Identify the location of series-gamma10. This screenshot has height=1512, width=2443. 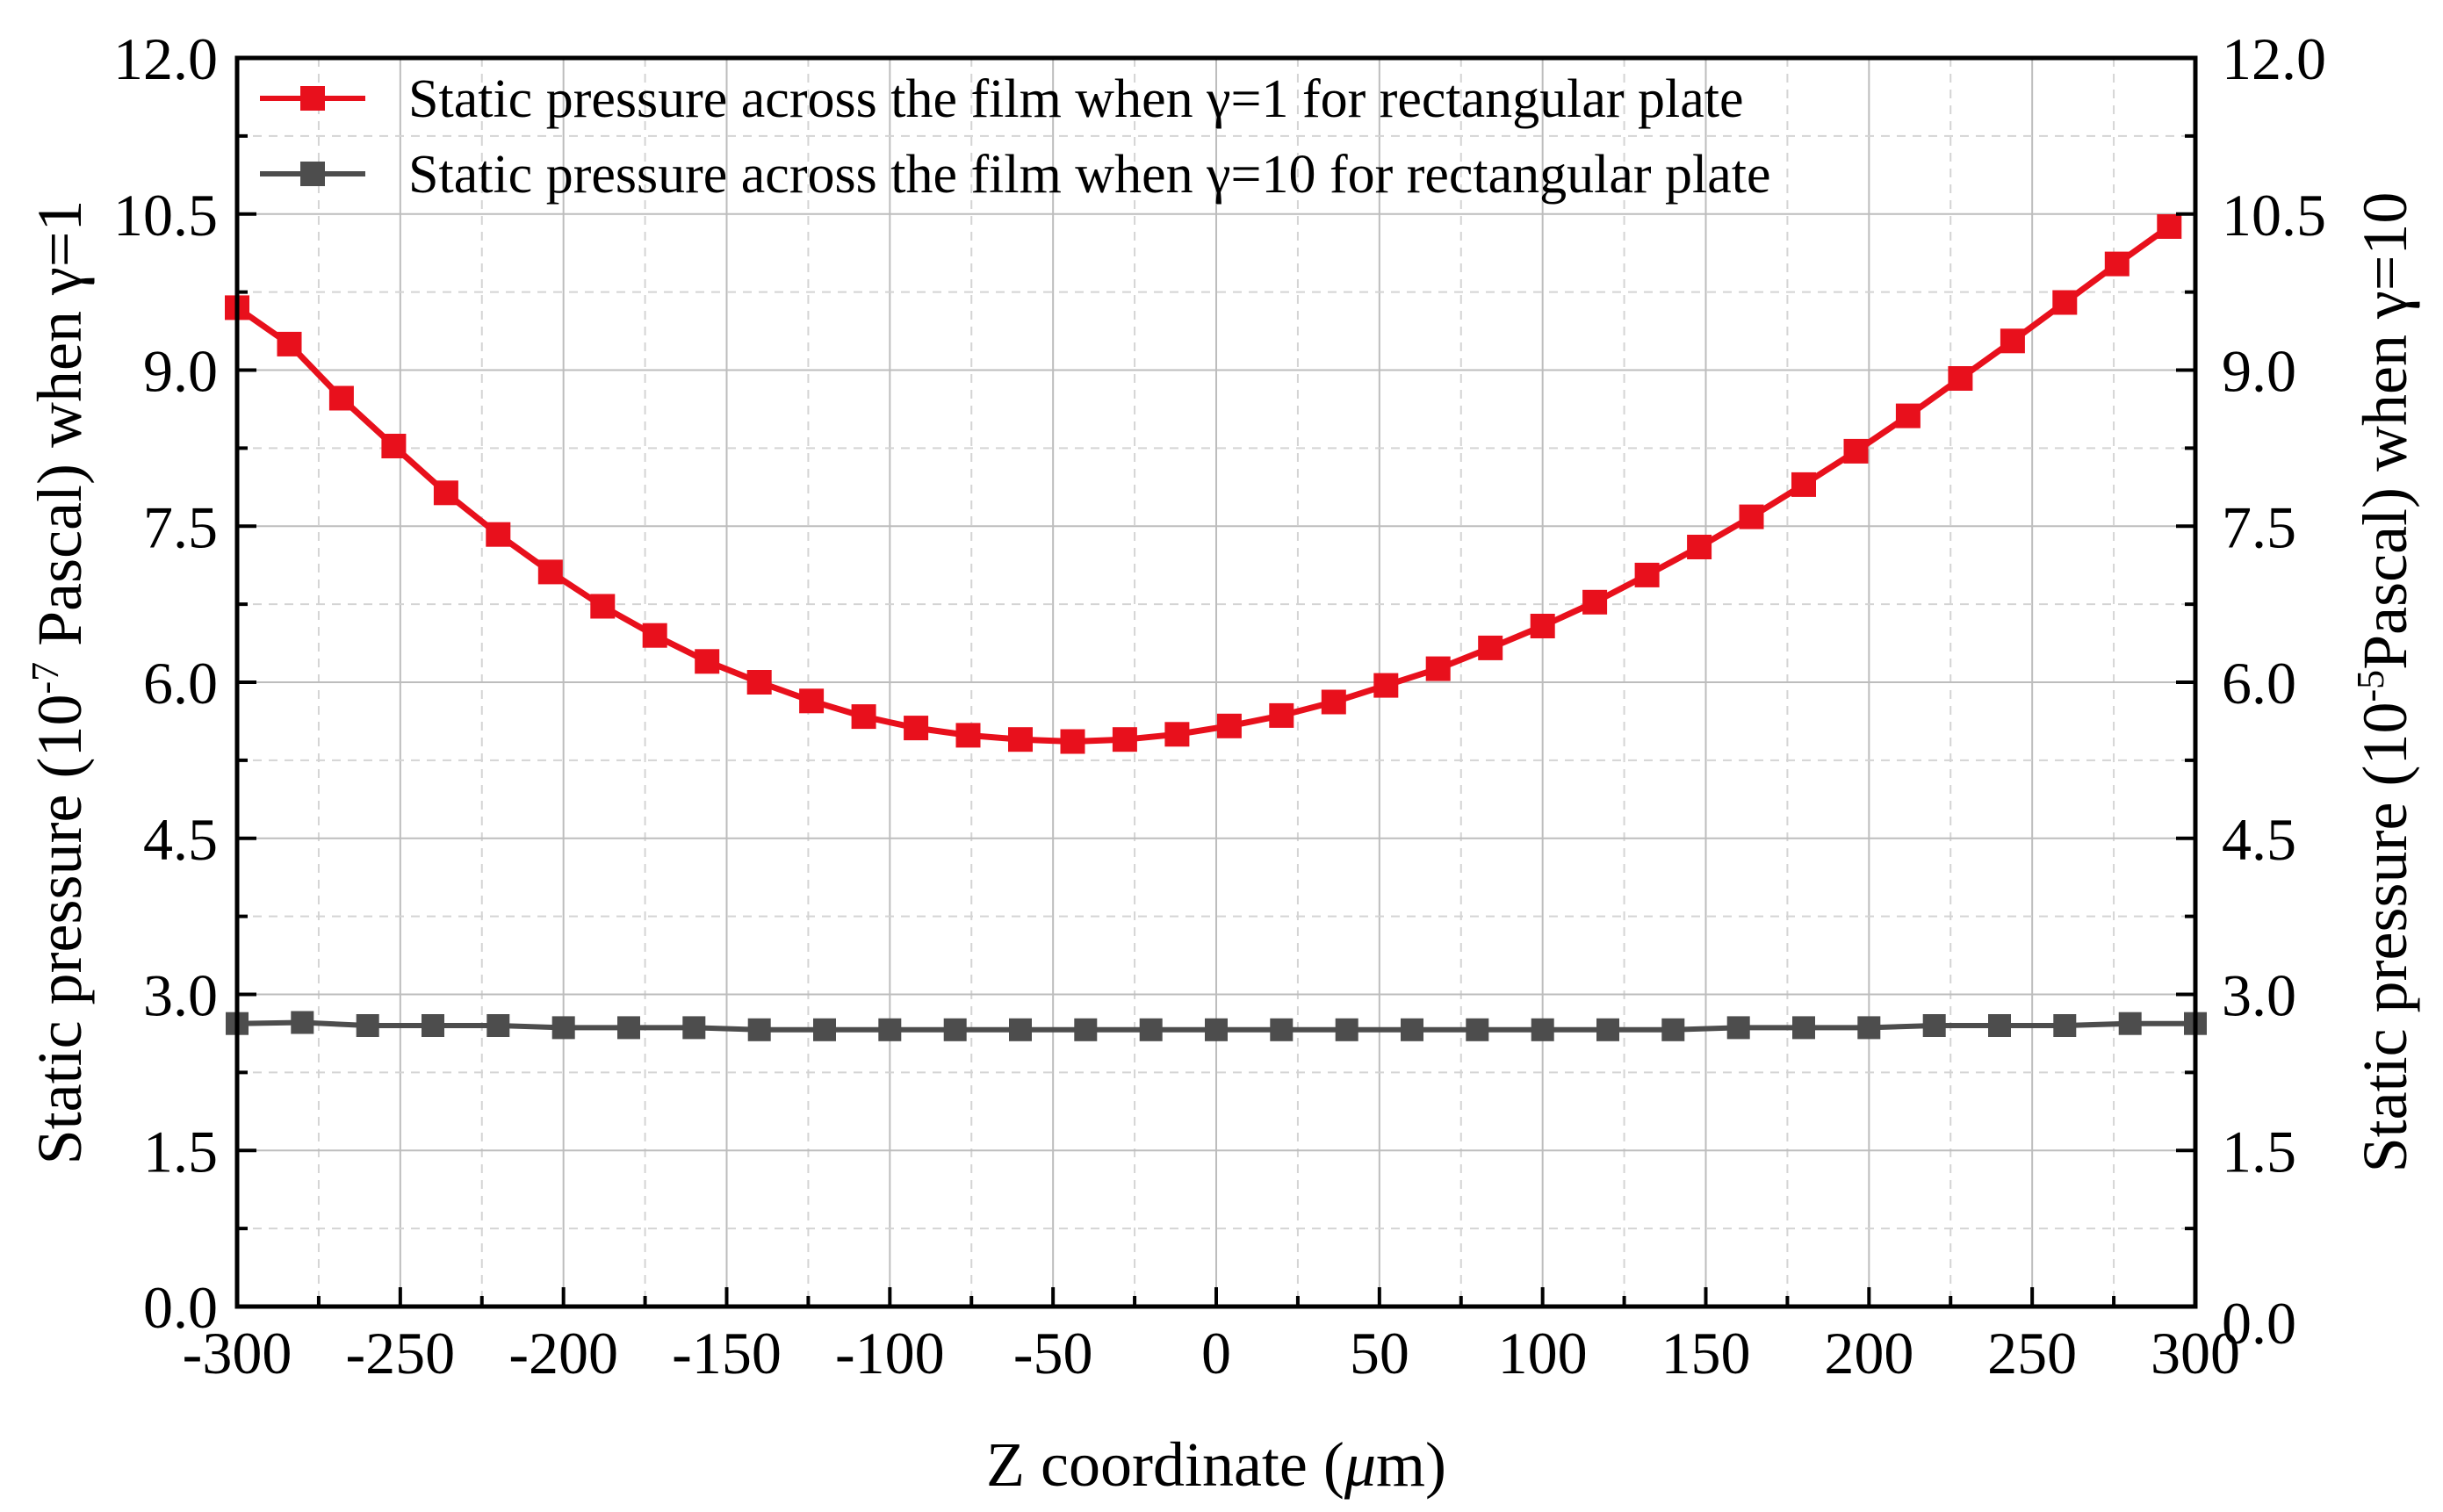
(1216, 1026).